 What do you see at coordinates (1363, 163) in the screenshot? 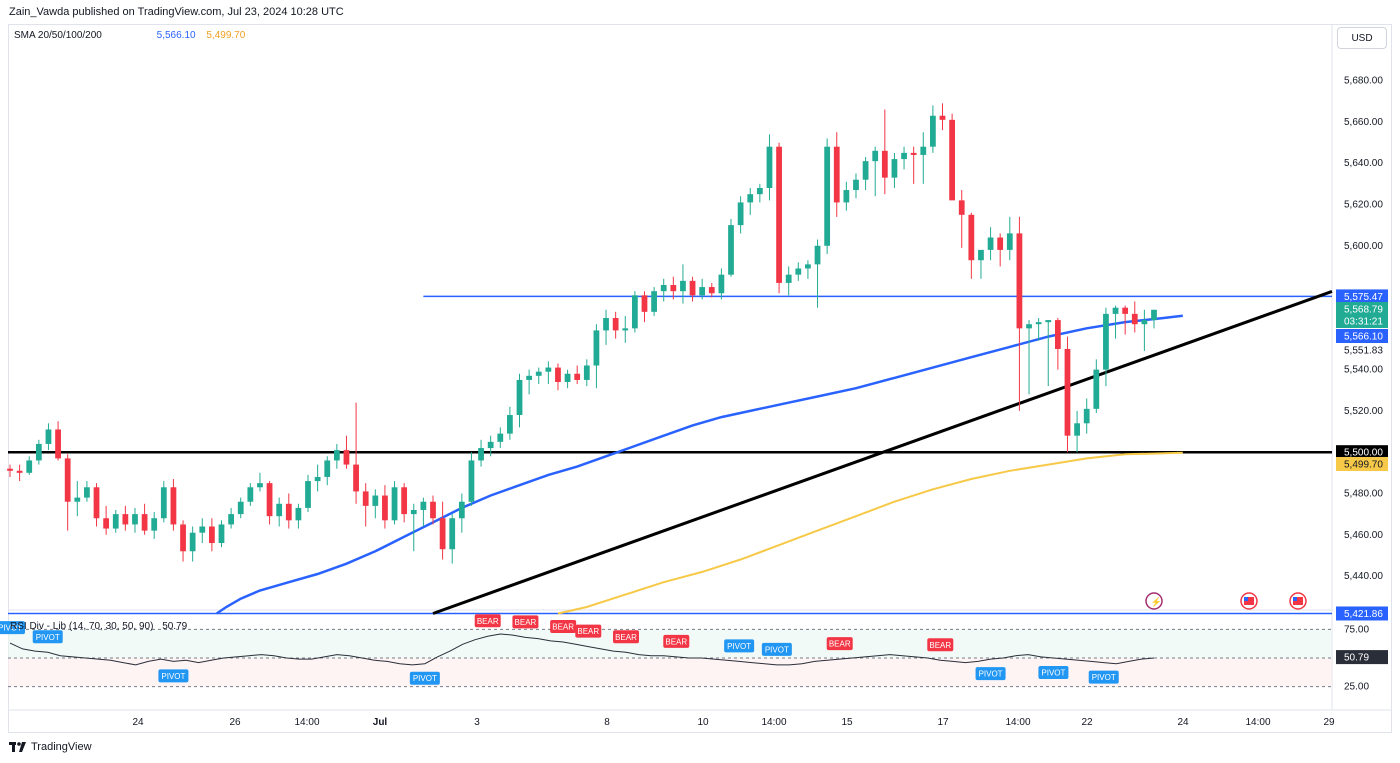
I see `price-tick-label: 5,640.00` at bounding box center [1363, 163].